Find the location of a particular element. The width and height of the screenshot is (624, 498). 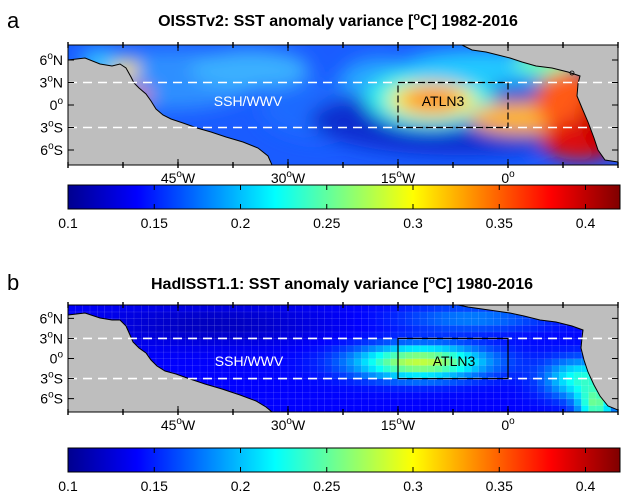

lon-tick-label: 30oW is located at coordinates (288, 177).